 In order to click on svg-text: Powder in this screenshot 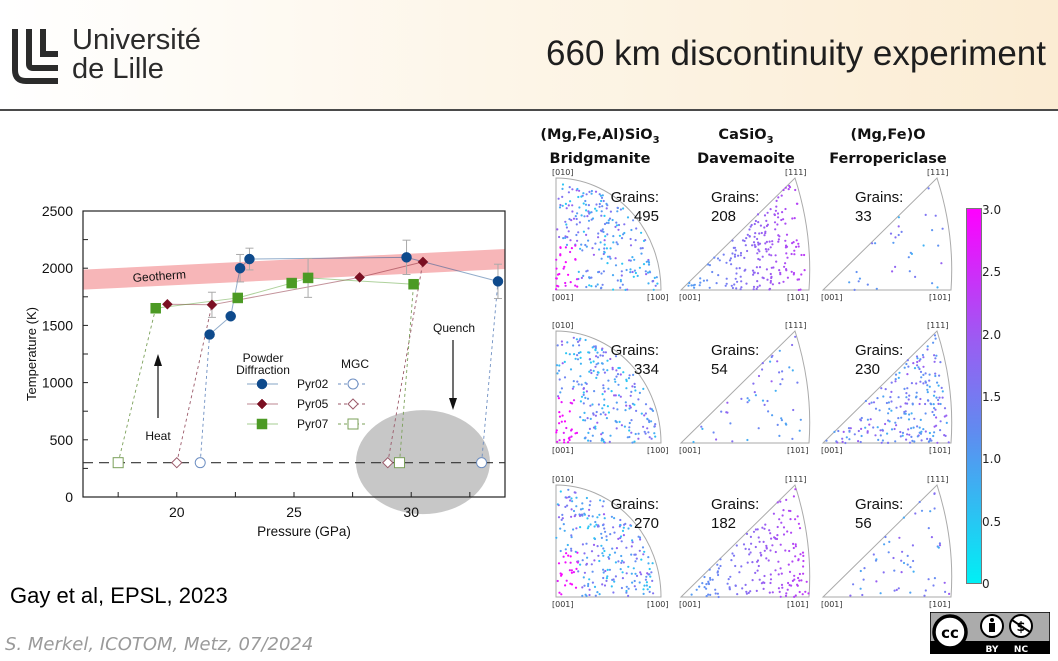, I will do `click(263, 358)`.